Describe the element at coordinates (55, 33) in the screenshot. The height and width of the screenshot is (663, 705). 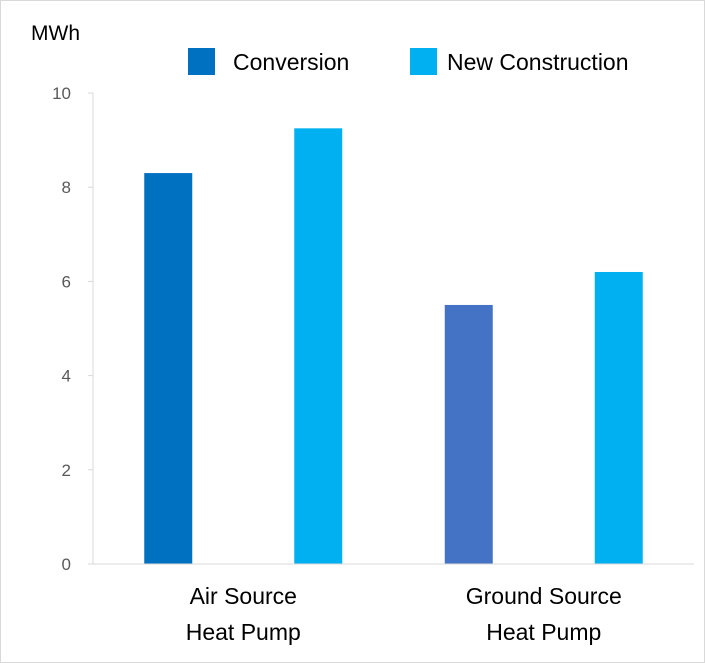
I see `y-axis-unit-label: MWh` at that location.